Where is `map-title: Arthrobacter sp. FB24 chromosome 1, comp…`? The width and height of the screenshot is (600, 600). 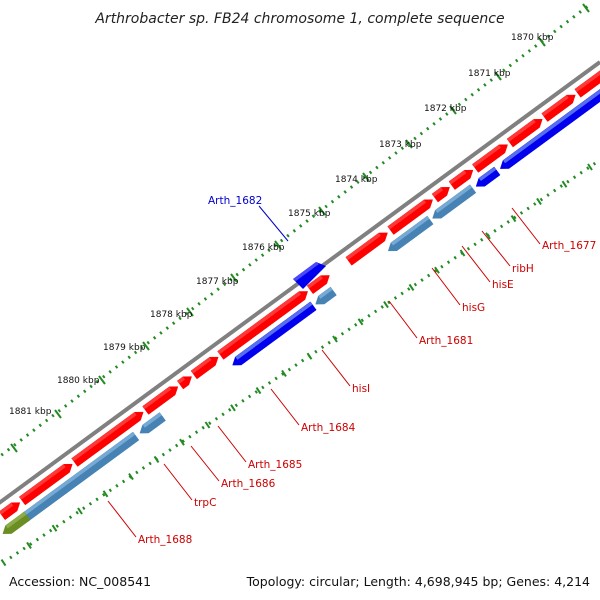
map-title: Arthrobacter sp. FB24 chromosome 1, comp… is located at coordinates (299, 19).